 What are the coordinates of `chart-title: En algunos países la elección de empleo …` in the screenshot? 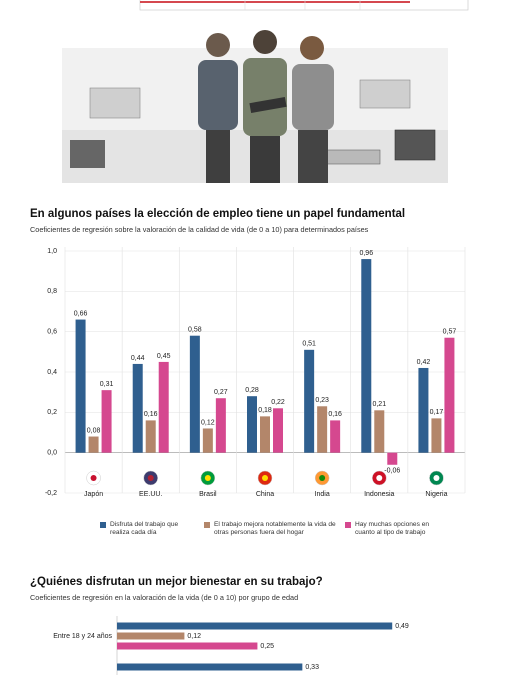 It's located at (217, 214).